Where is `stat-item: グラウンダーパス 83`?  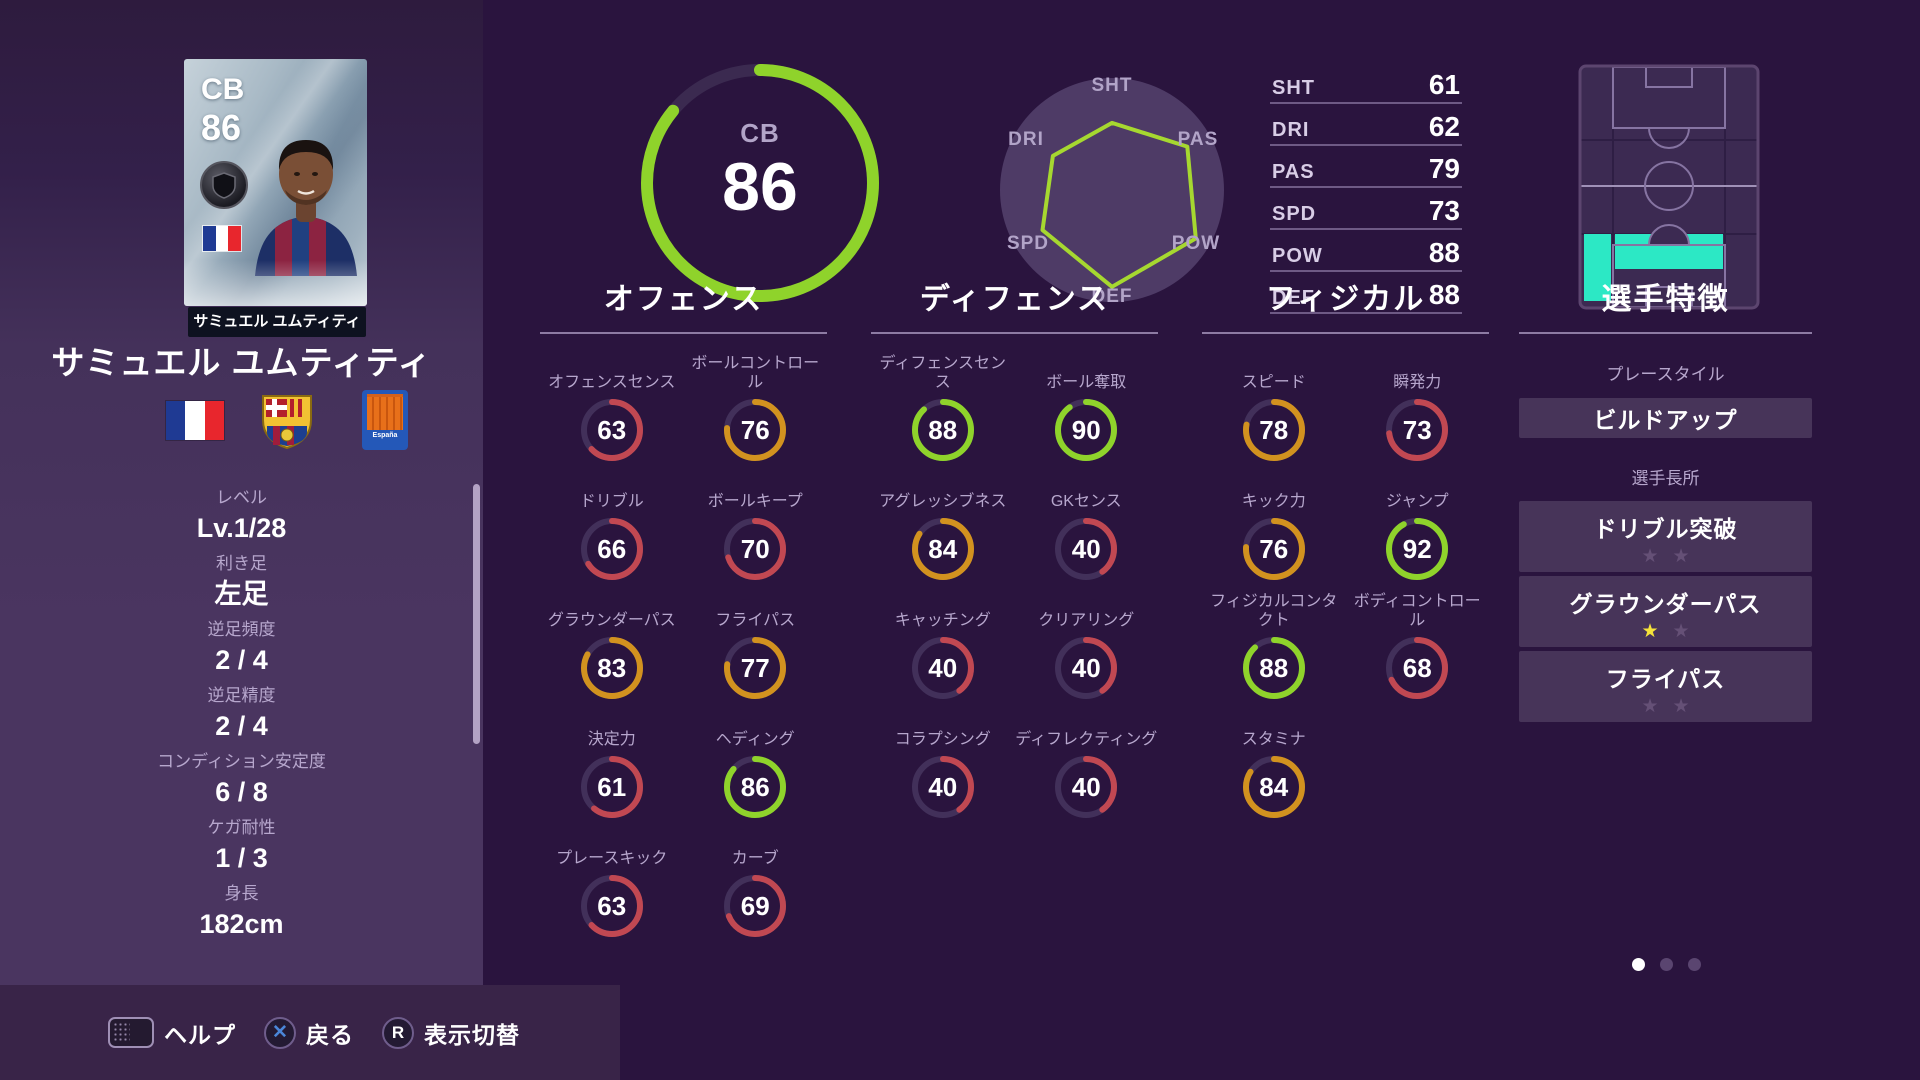
stat-item: グラウンダーパス 83 is located at coordinates (612, 646).